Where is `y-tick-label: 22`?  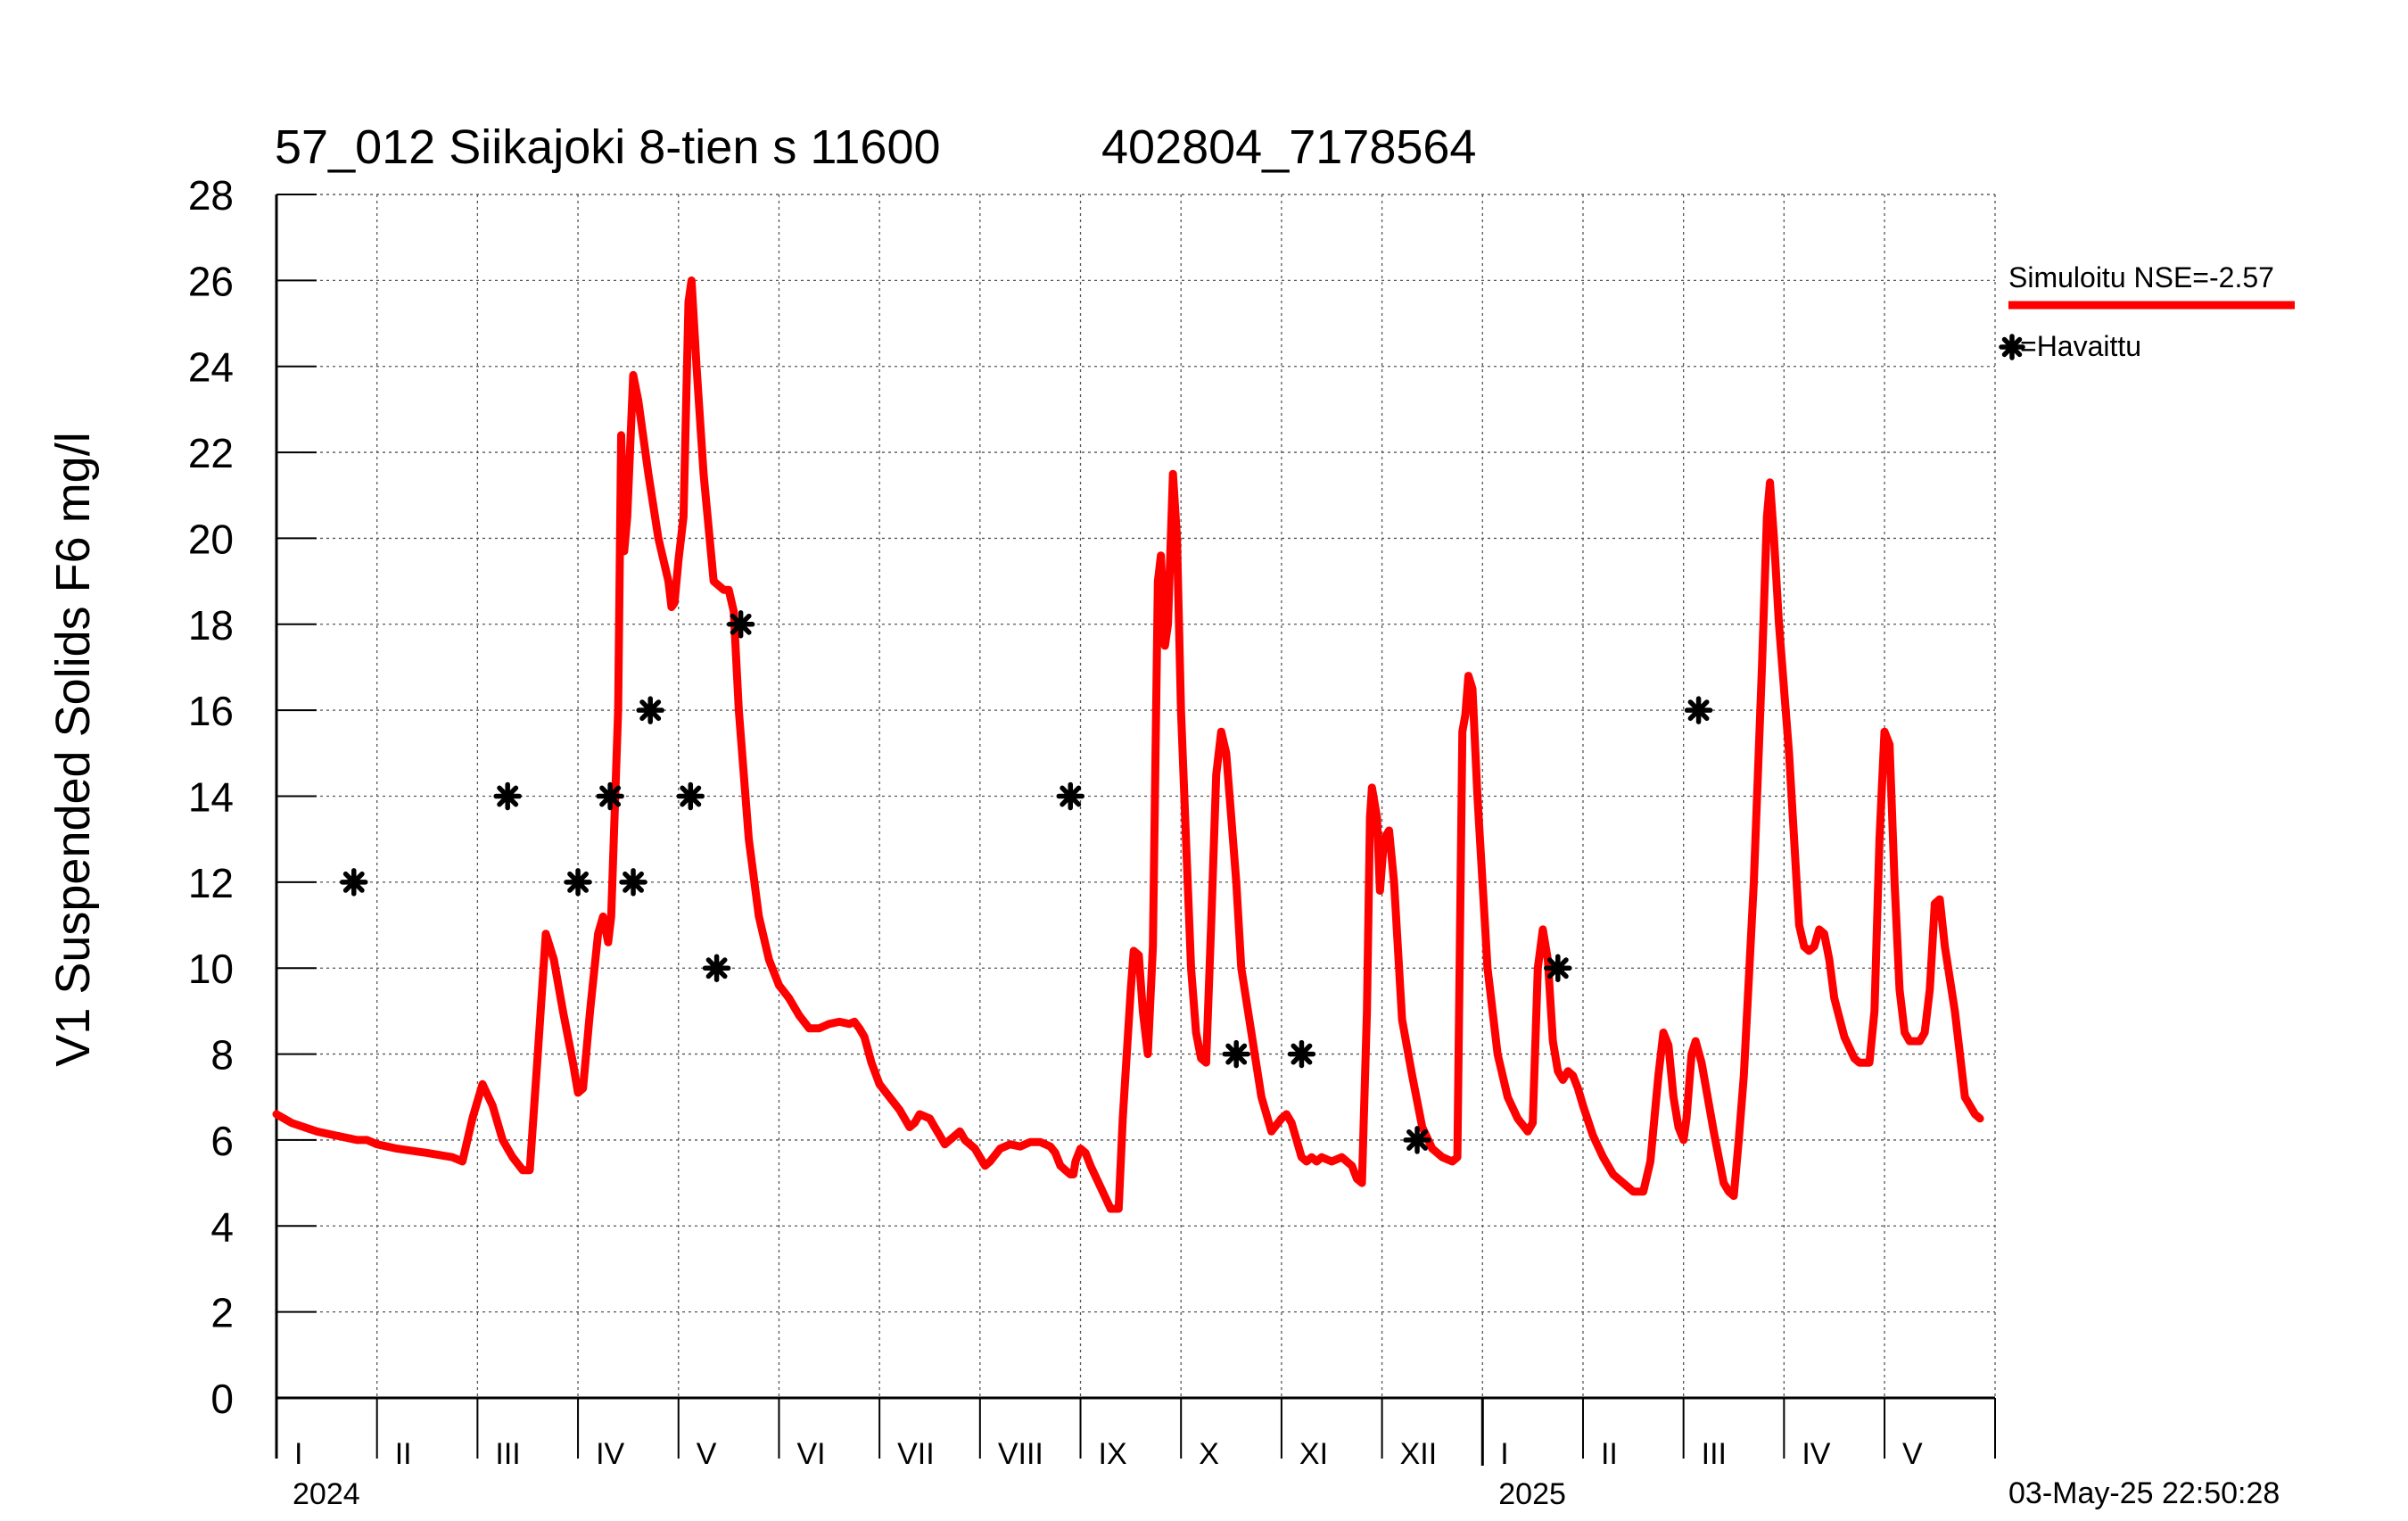
y-tick-label: 22 is located at coordinates (211, 453).